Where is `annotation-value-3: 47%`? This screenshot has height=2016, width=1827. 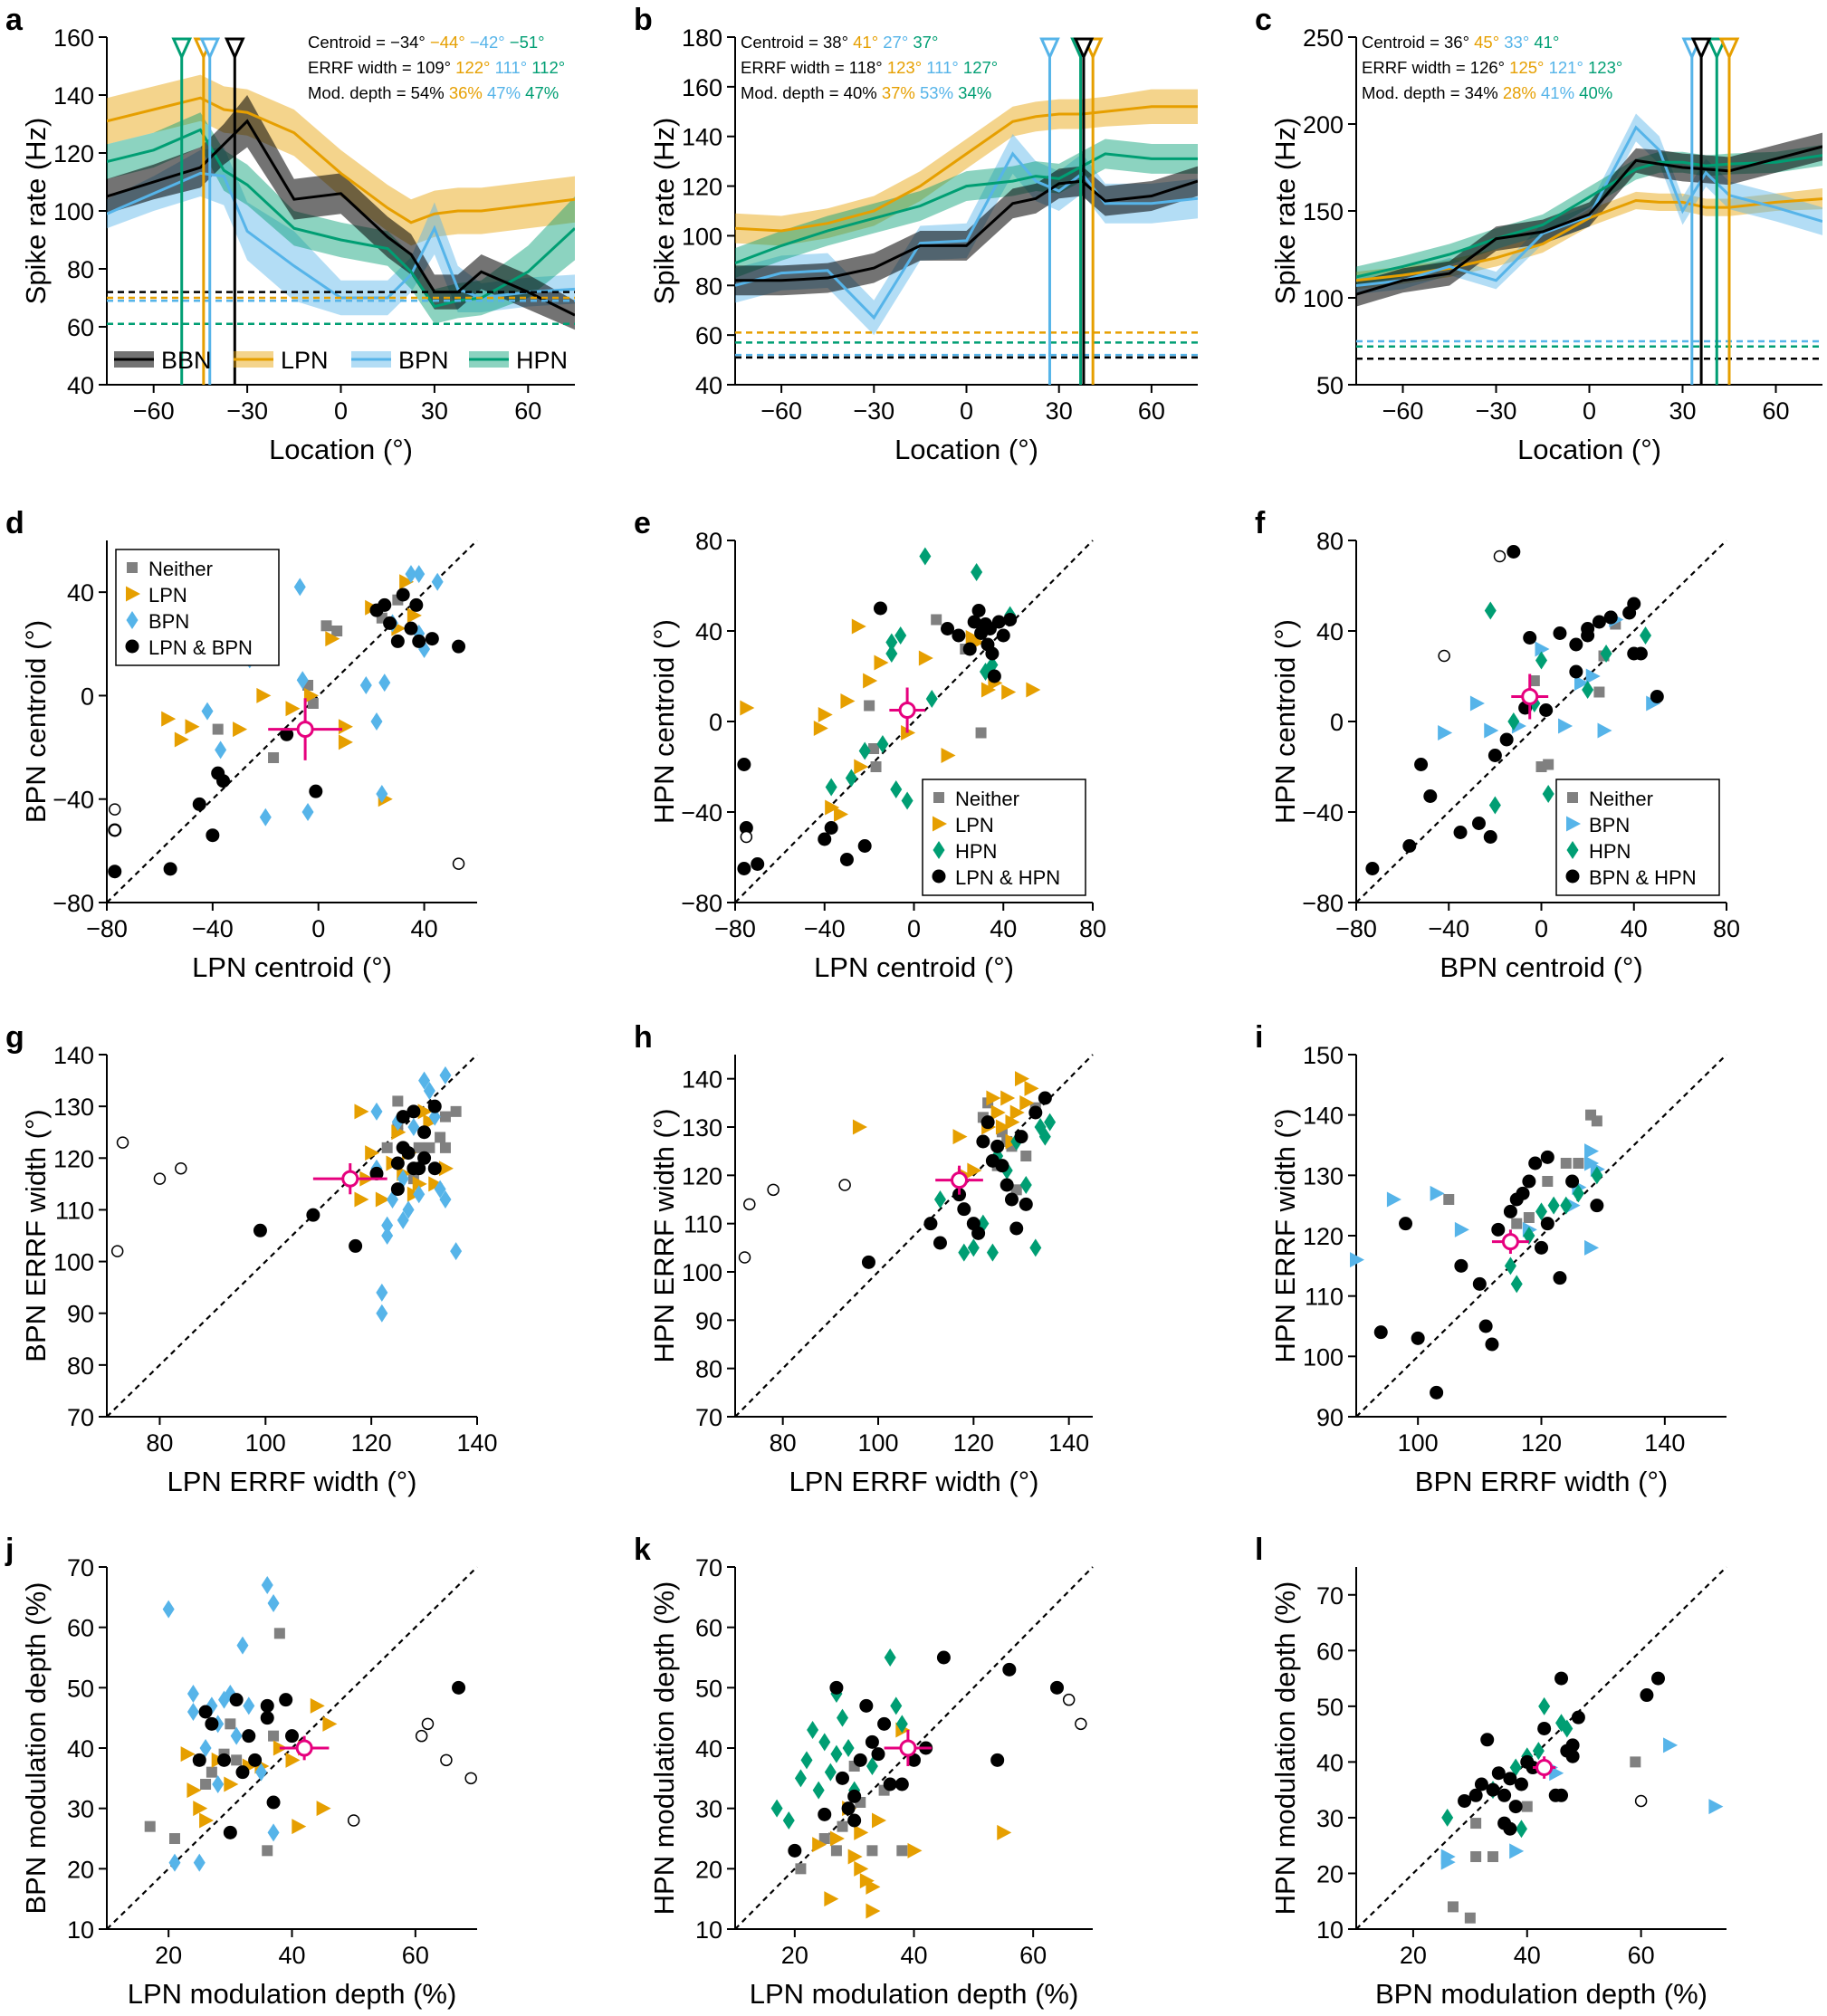 annotation-value-3: 47% is located at coordinates (540, 92).